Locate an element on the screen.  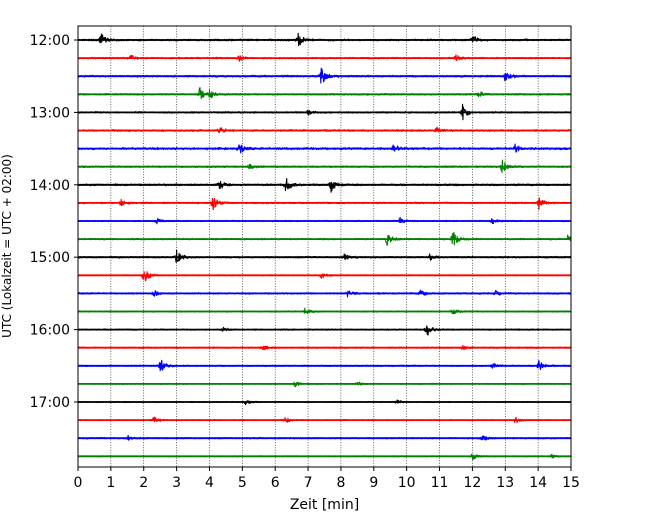
y-tick-label: 13:00 is located at coordinates (50, 113).